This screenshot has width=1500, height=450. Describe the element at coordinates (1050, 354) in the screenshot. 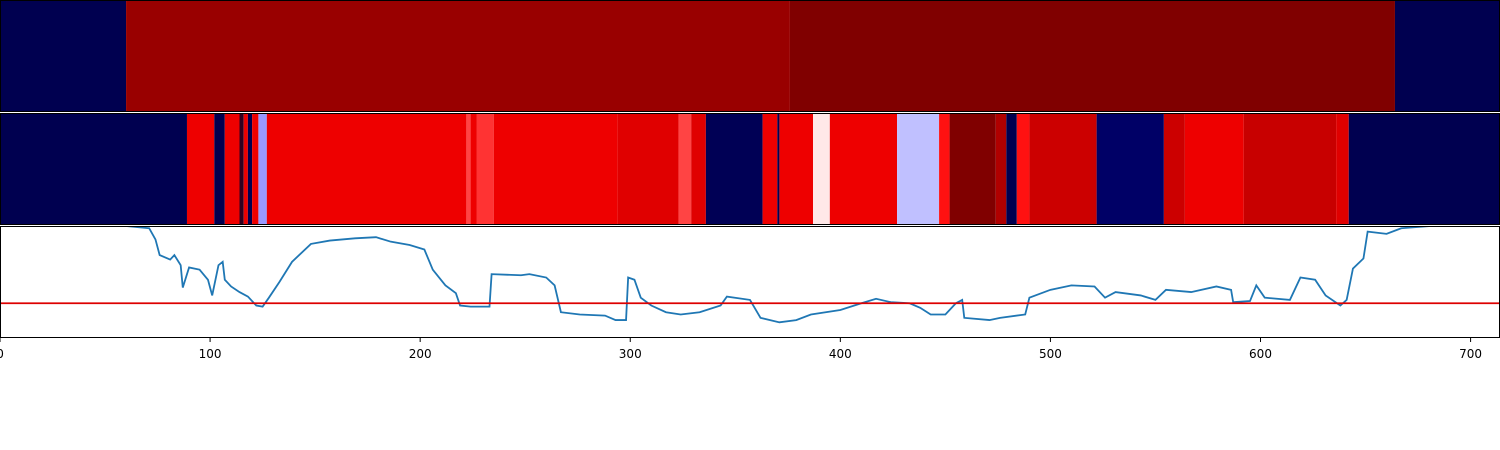

I see `x-tick-label: 500` at that location.